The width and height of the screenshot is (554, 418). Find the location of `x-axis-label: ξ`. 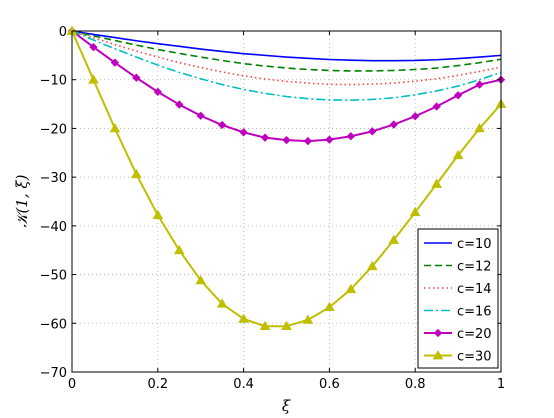

x-axis-label: ξ is located at coordinates (286, 406).